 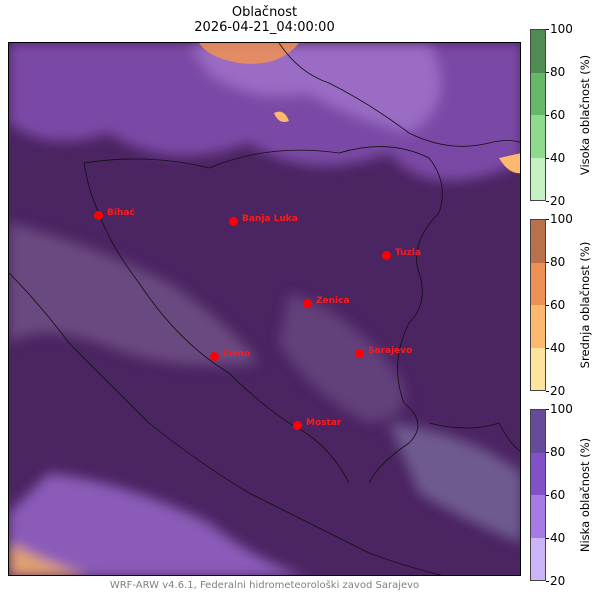 What do you see at coordinates (237, 354) in the screenshot?
I see `city-label: Livno` at bounding box center [237, 354].